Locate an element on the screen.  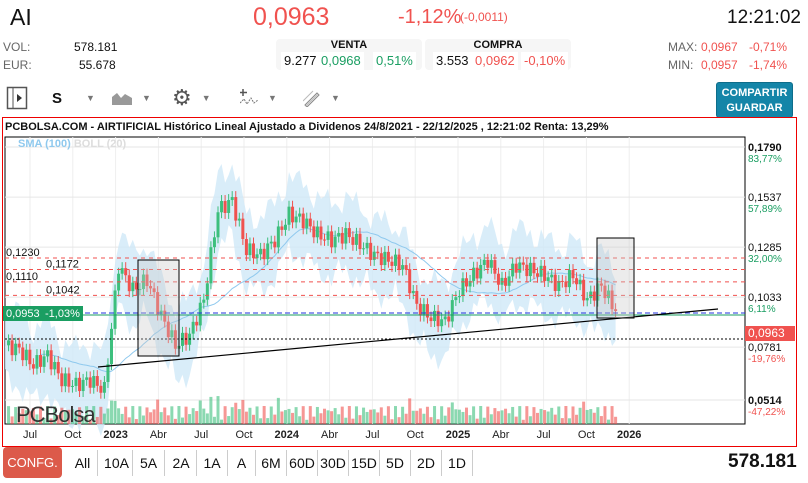
range-60d: 60D is located at coordinates (302, 463).